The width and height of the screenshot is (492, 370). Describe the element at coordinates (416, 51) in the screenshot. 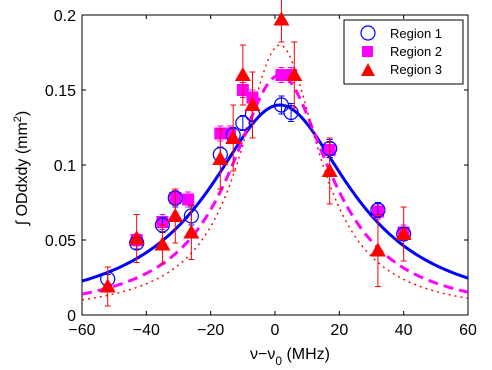

I see `legend-label-region-2: Region 2` at that location.